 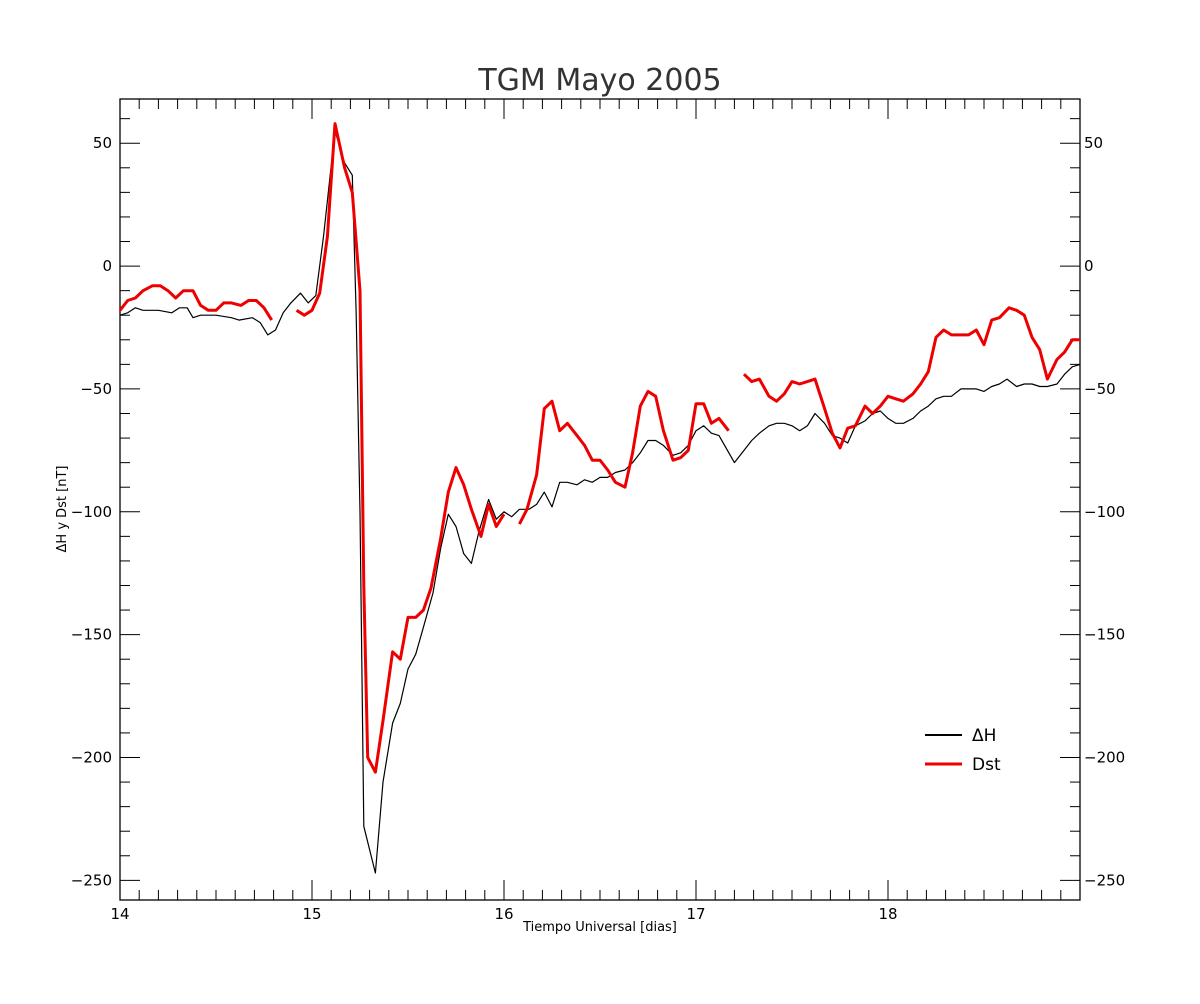 I want to click on x-tick-label: 14, so click(x=119, y=914).